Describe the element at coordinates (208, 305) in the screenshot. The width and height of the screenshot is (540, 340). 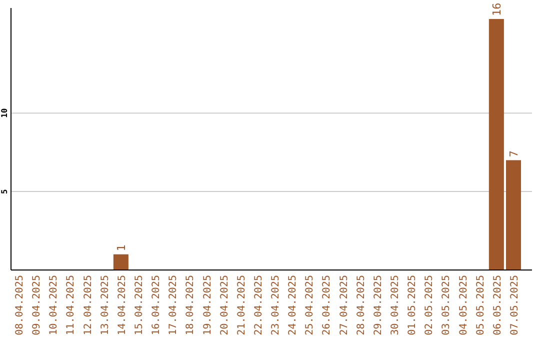
I see `x-tick-label: 19.04.2025` at that location.